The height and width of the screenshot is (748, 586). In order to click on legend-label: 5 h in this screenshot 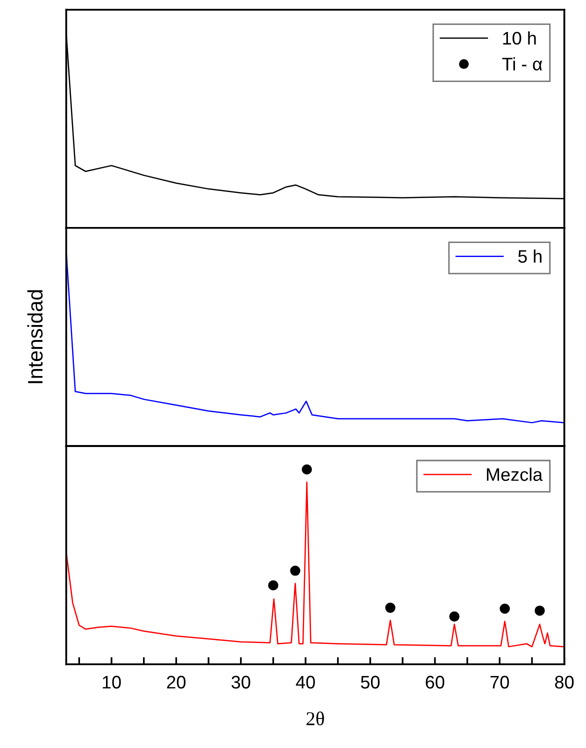, I will do `click(530, 256)`.